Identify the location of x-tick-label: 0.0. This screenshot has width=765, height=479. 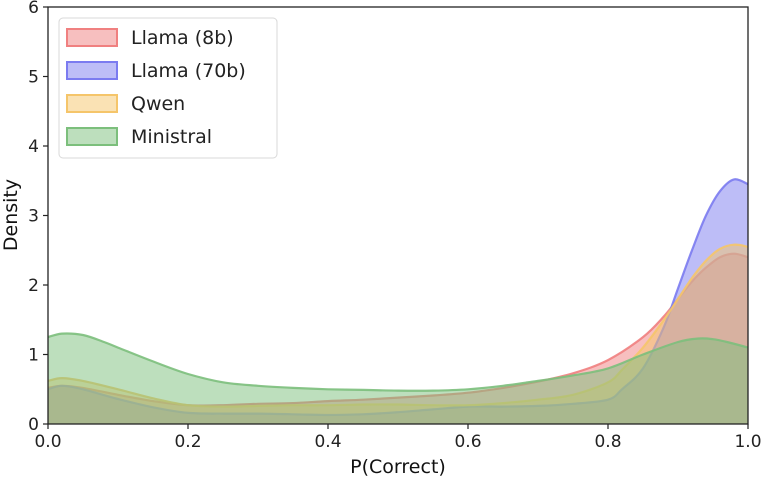
(47, 442).